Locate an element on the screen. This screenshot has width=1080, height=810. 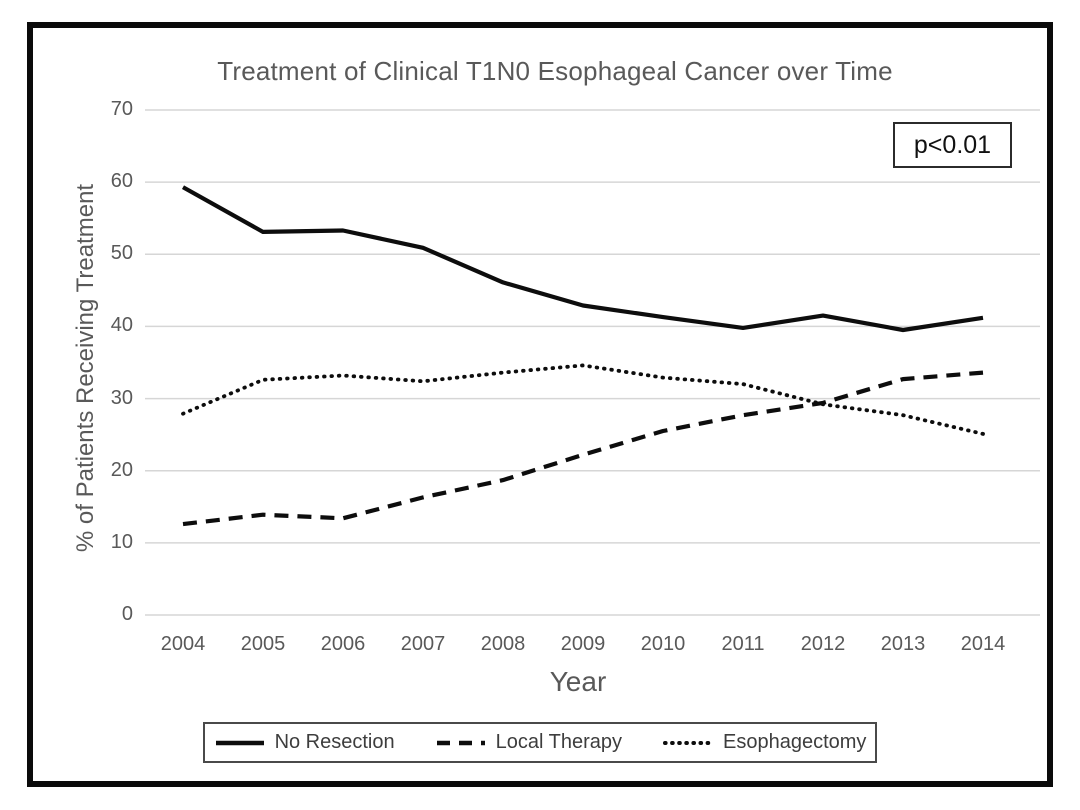
esophagectomy-line is located at coordinates (583, 399).